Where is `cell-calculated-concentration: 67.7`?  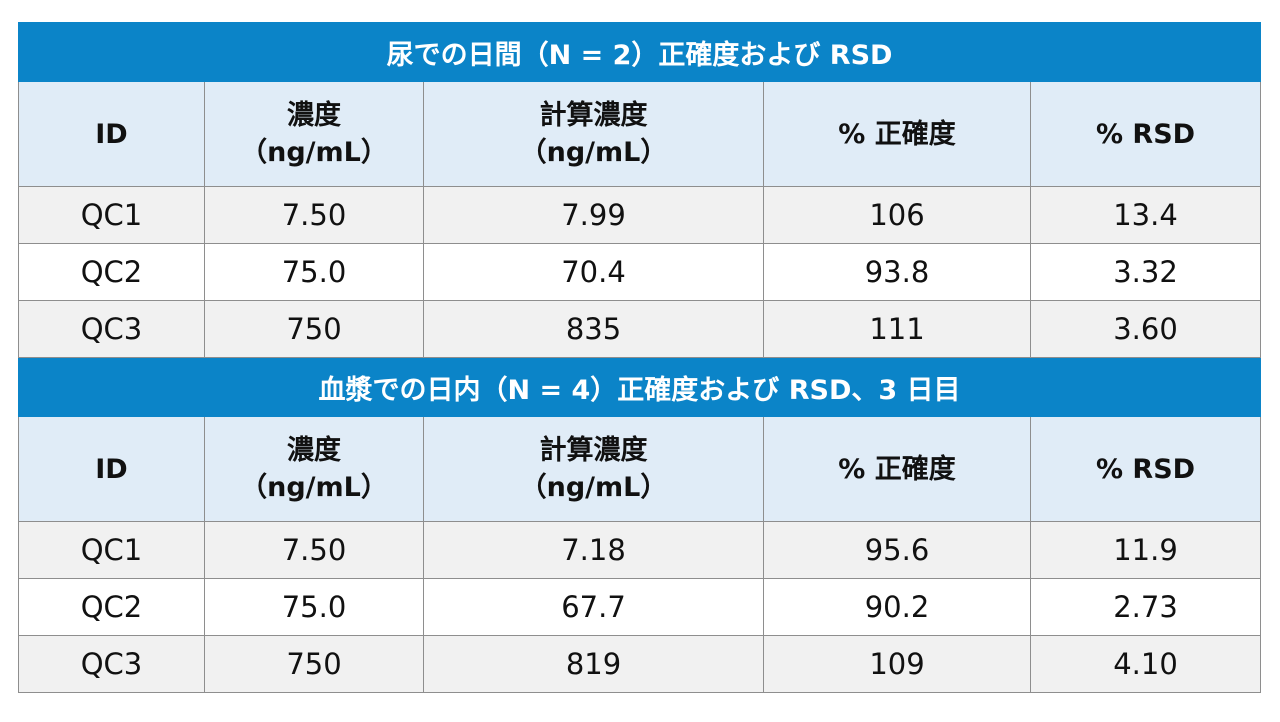
cell-calculated-concentration: 67.7 is located at coordinates (593, 607).